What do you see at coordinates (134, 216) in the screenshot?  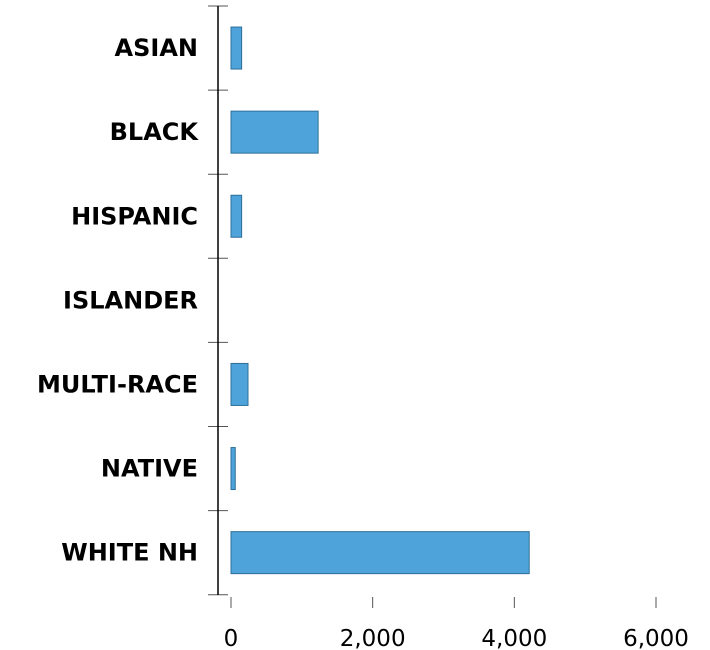 I see `category-label: HISPANIC` at bounding box center [134, 216].